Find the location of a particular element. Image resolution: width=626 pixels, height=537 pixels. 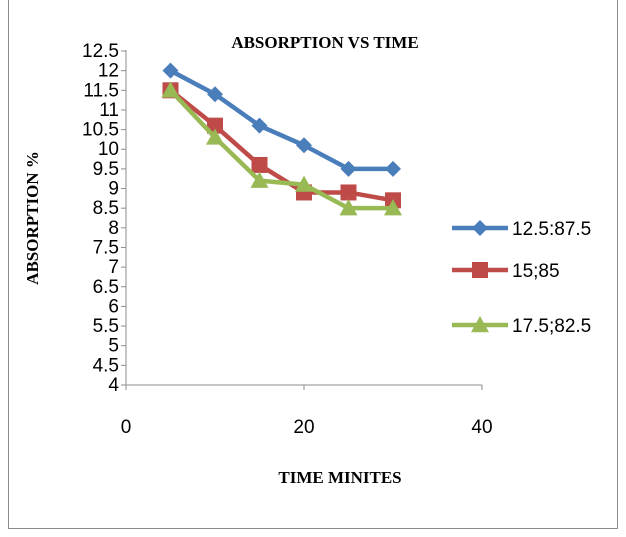

y-tick-label: 11.5 is located at coordinates (101, 90).